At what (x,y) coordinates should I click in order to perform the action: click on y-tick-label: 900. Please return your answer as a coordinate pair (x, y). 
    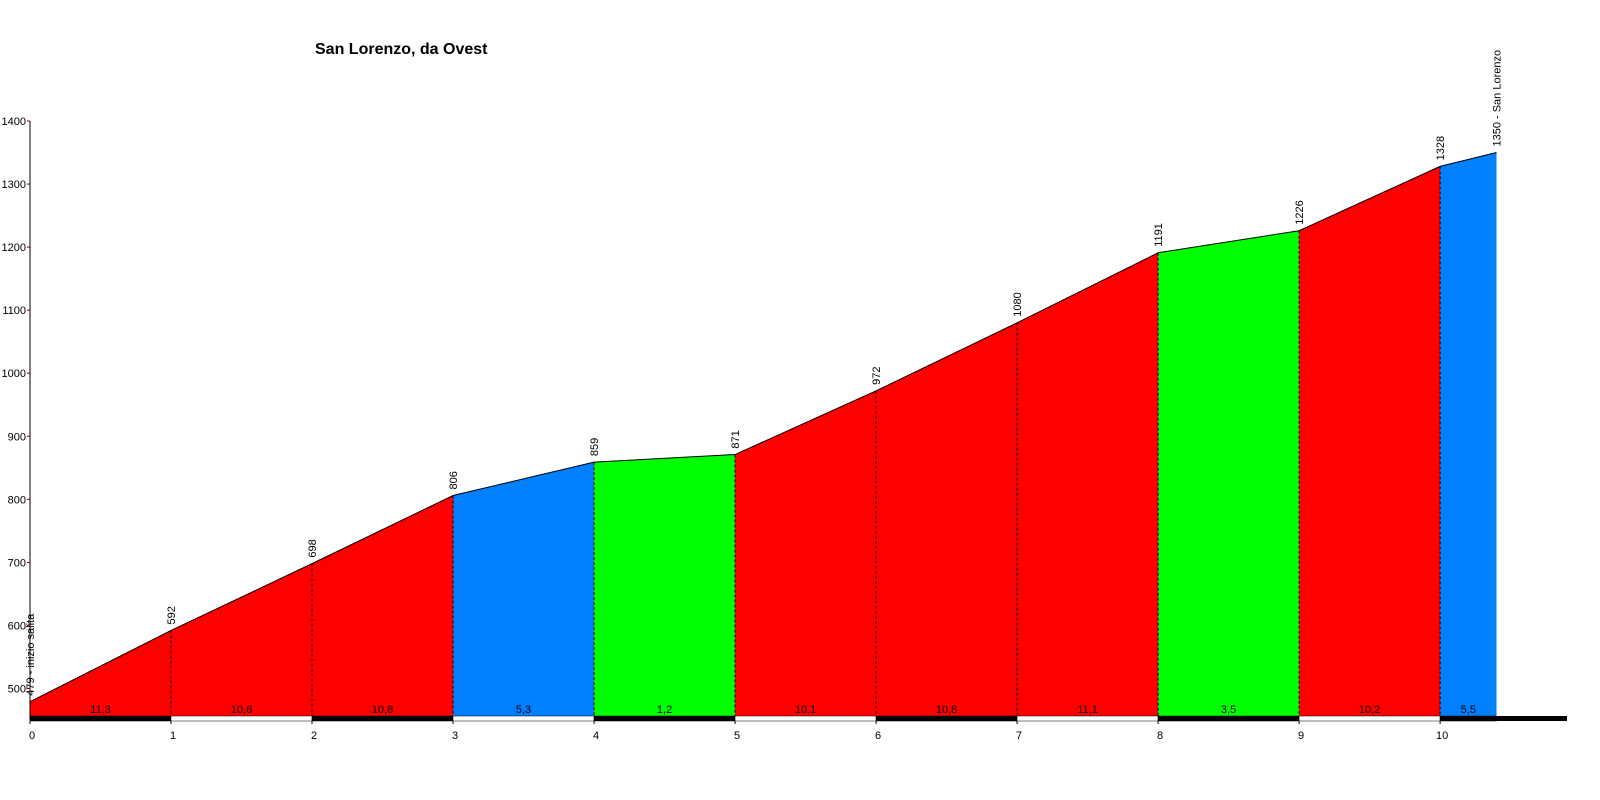
    Looking at the image, I should click on (17, 437).